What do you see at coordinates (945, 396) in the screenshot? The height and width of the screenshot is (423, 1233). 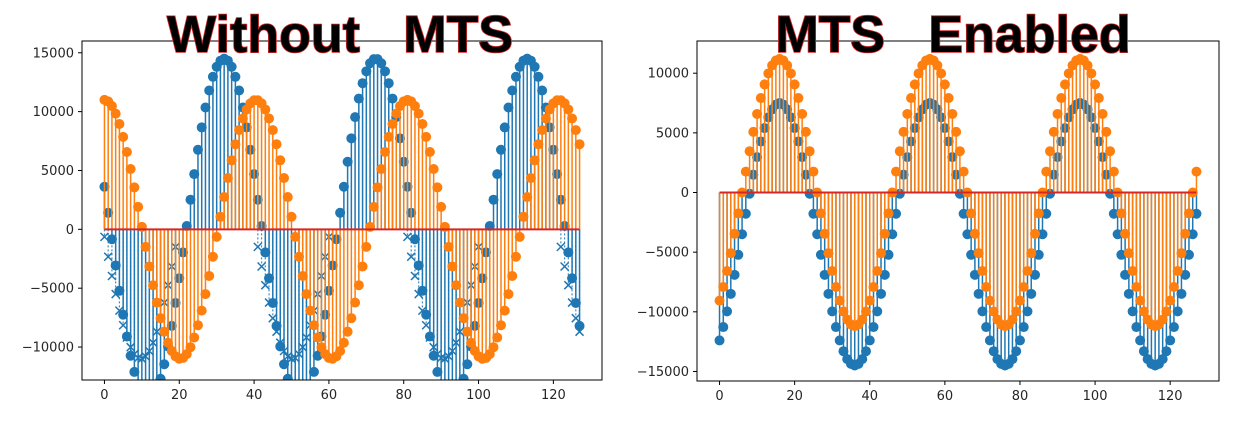 I see `x-tick-label: 60` at bounding box center [945, 396].